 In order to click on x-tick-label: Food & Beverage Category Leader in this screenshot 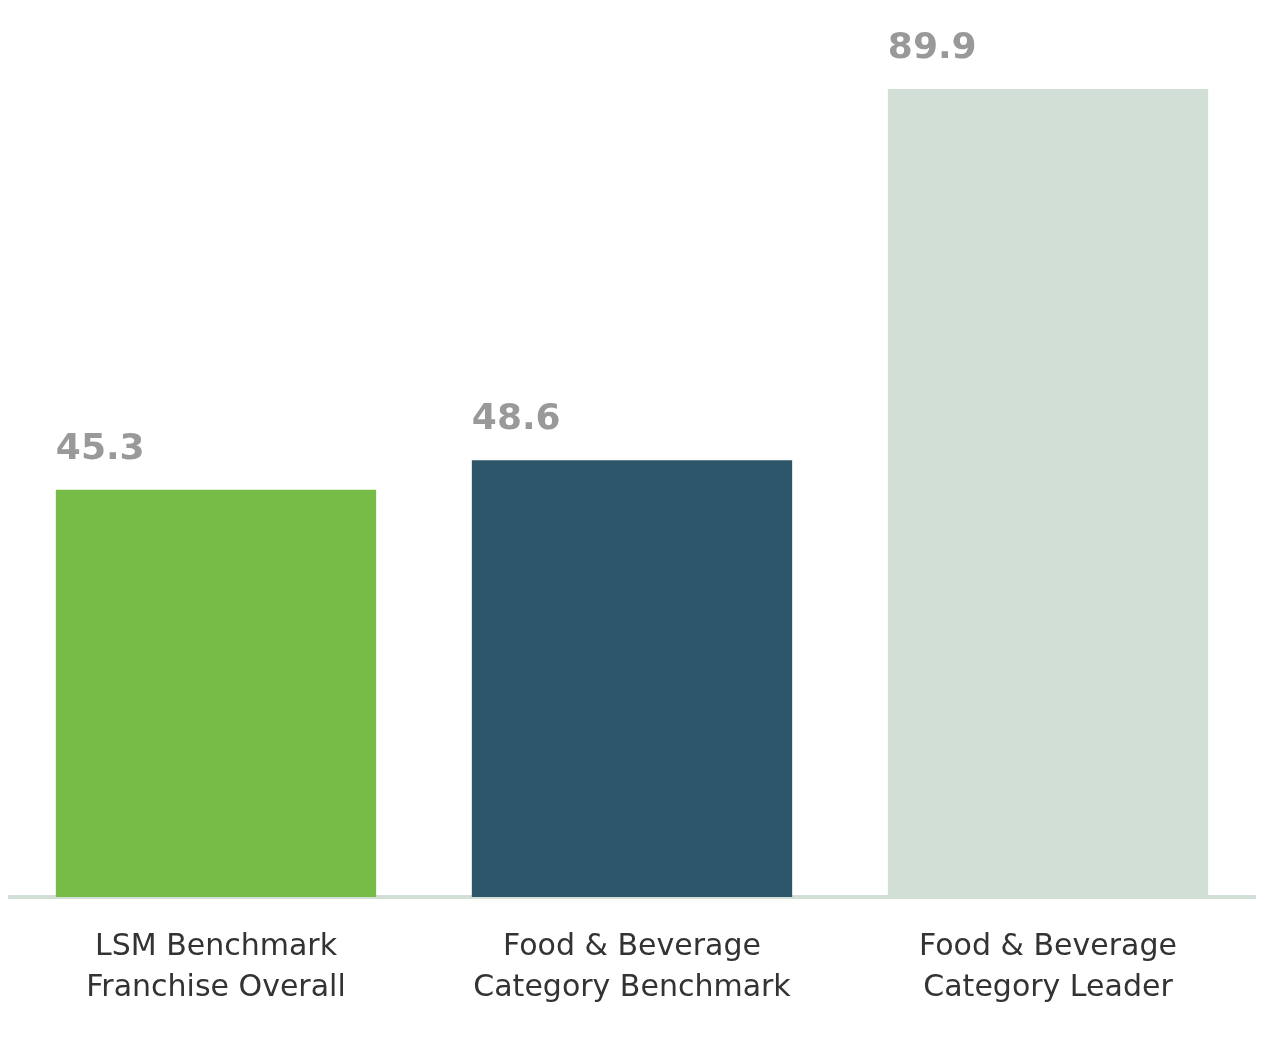, I will do `click(1048, 965)`.